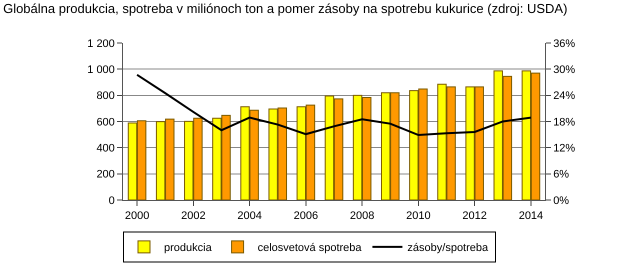 Image resolution: width=617 pixels, height=275 pixels. I want to click on y-tick-label: 1 200, so click(101, 44).